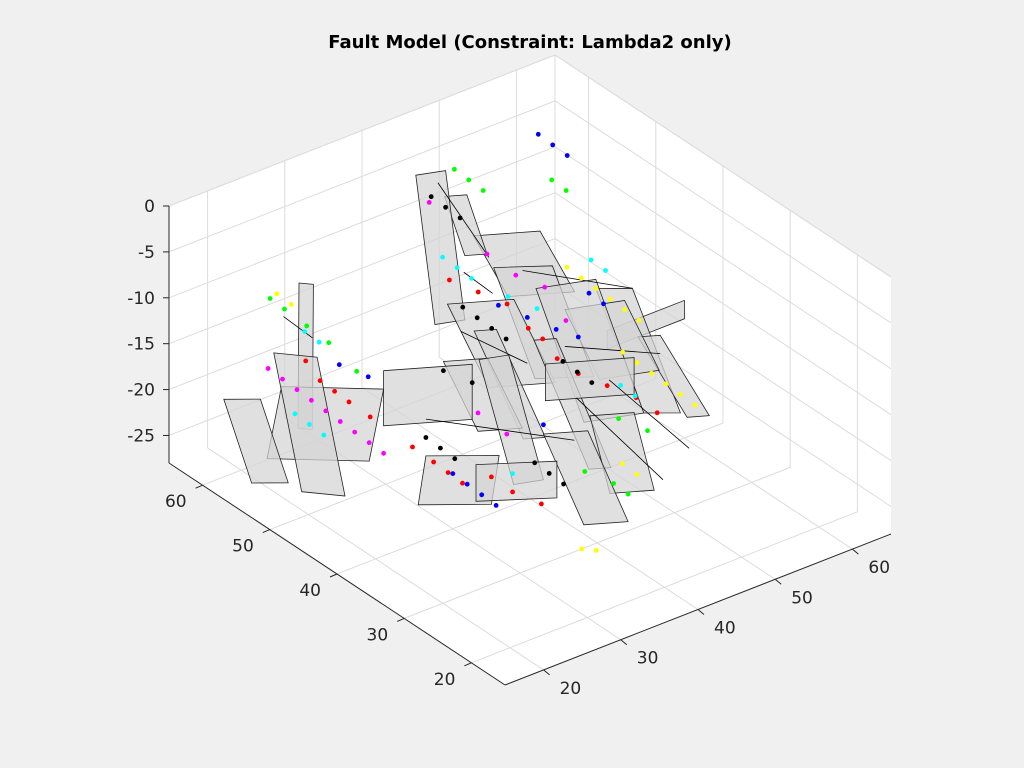 This screenshot has width=1024, height=768. What do you see at coordinates (723, 166) in the screenshot?
I see `grid-edge` at bounding box center [723, 166].